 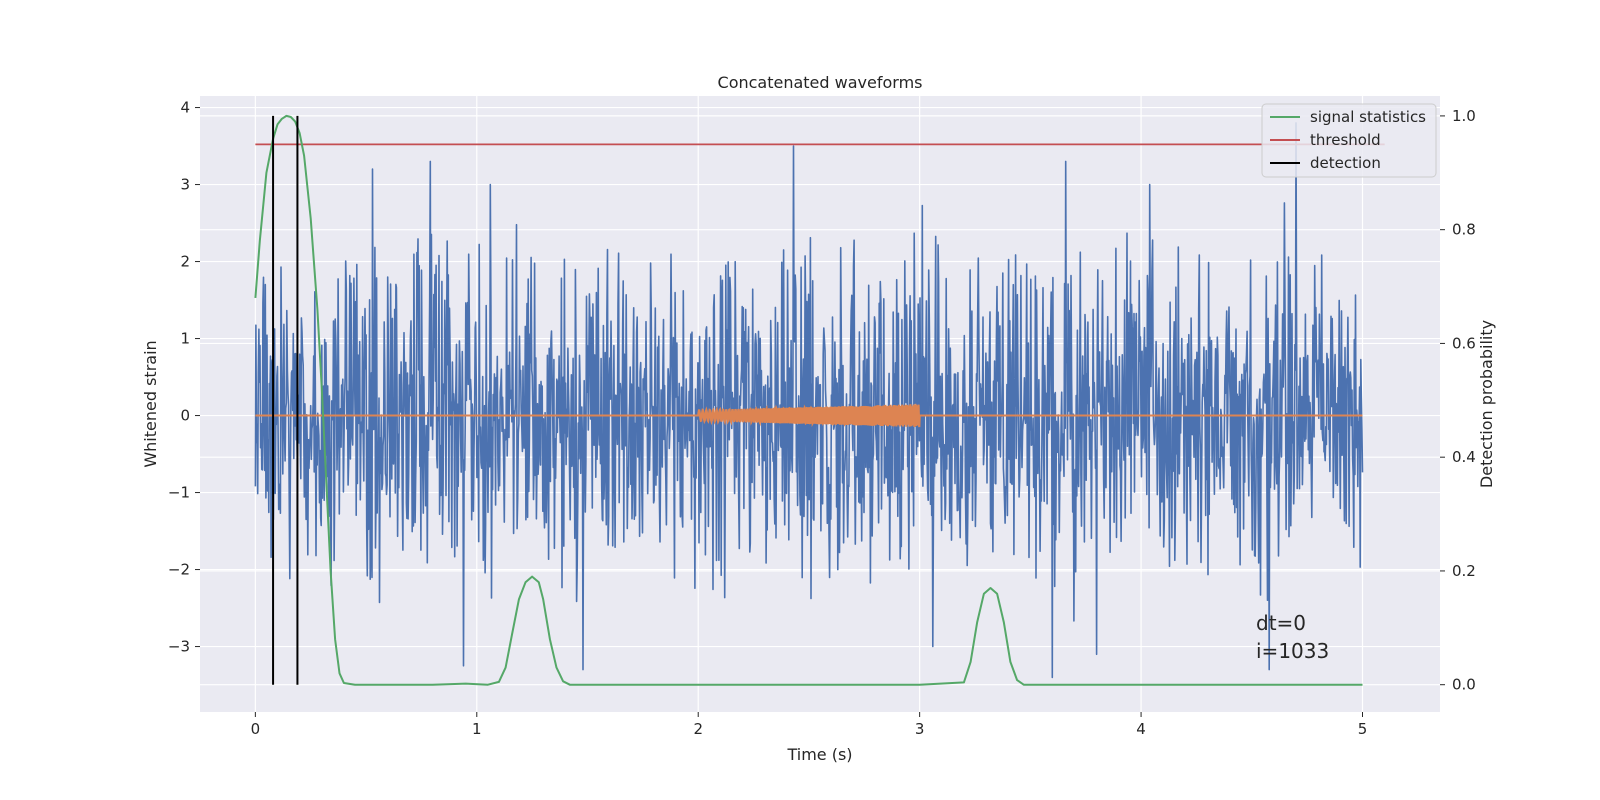 What do you see at coordinates (820, 82) in the screenshot?
I see `chart-title: Concatenated waveforms` at bounding box center [820, 82].